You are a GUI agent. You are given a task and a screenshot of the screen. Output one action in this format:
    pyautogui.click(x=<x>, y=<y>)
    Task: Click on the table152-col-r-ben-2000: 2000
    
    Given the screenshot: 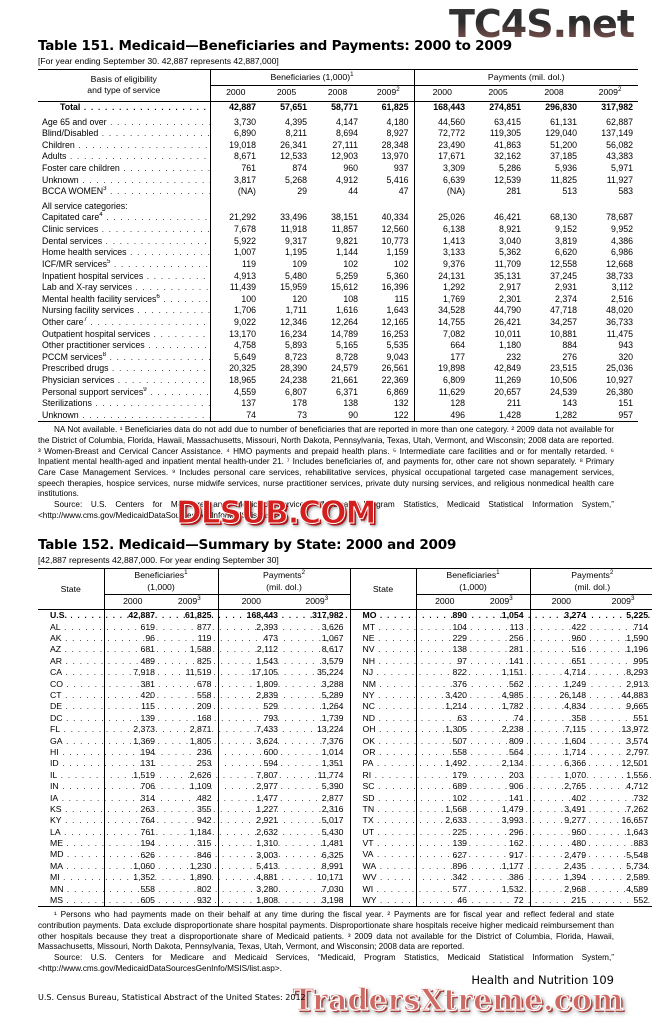 What is the action you would take?
    pyautogui.click(x=444, y=602)
    